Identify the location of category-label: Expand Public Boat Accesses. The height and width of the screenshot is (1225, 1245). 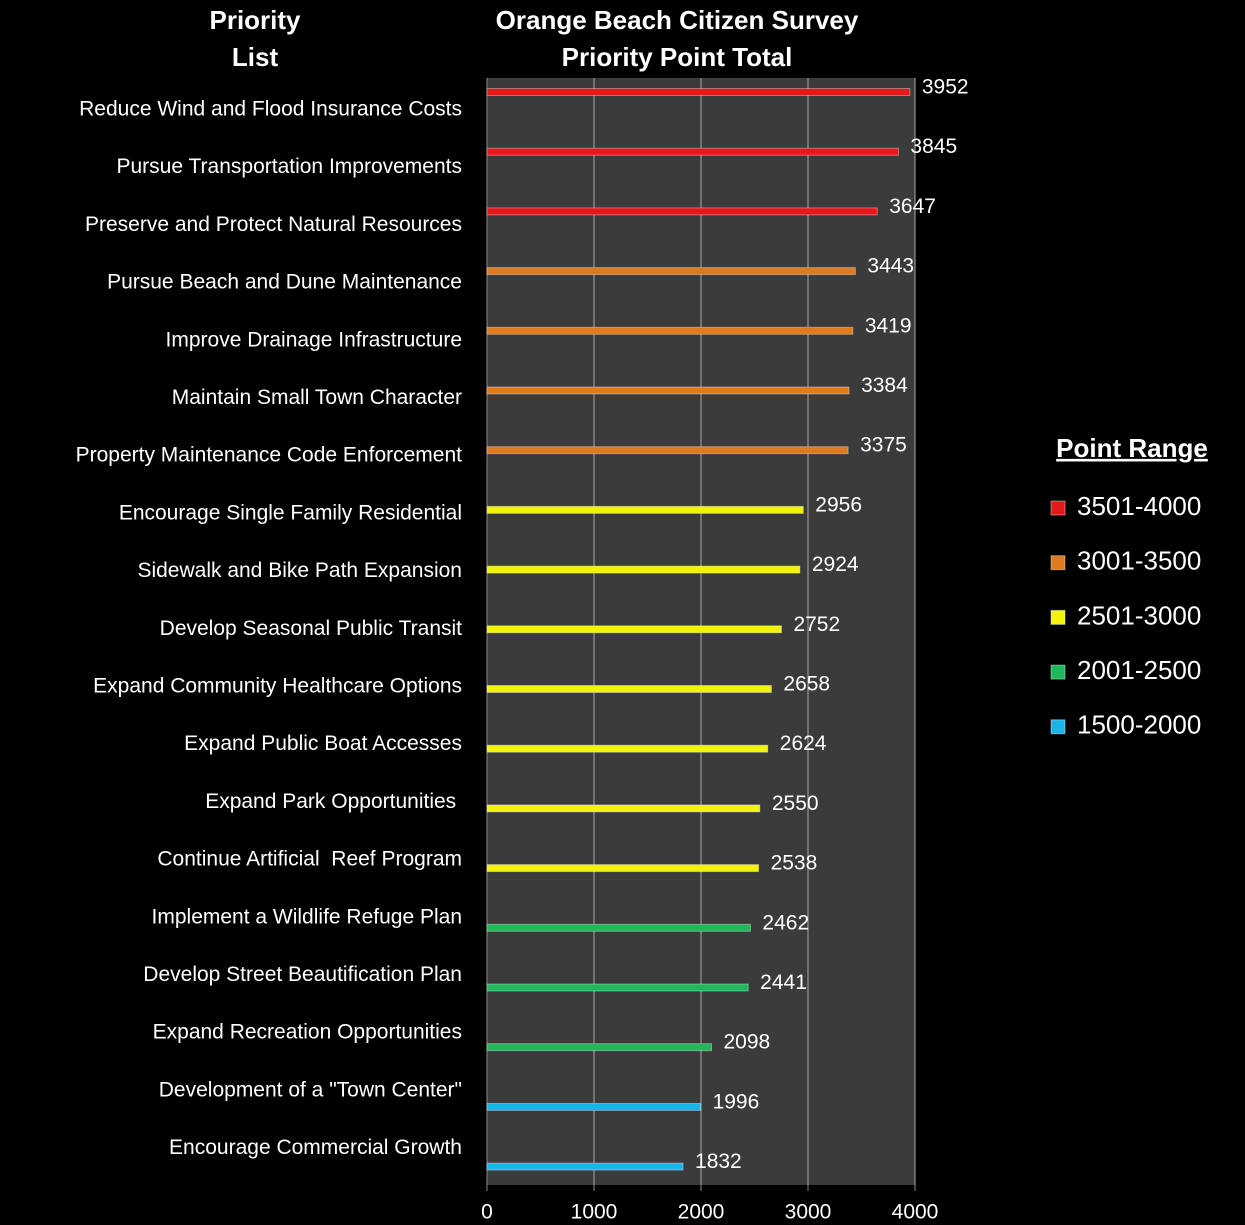
(323, 743).